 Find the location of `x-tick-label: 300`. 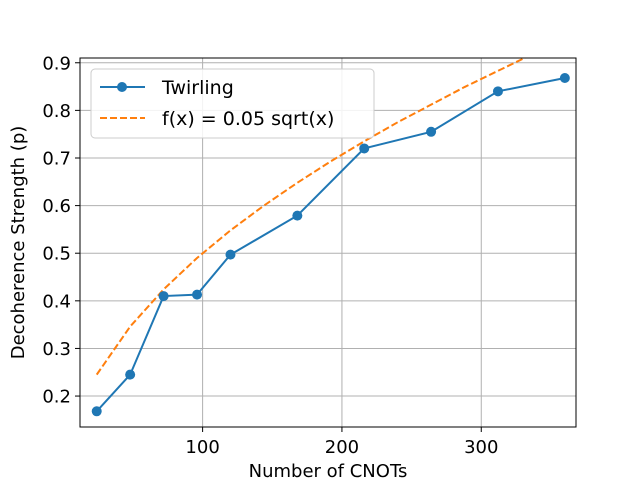

x-tick-label: 300 is located at coordinates (481, 447).